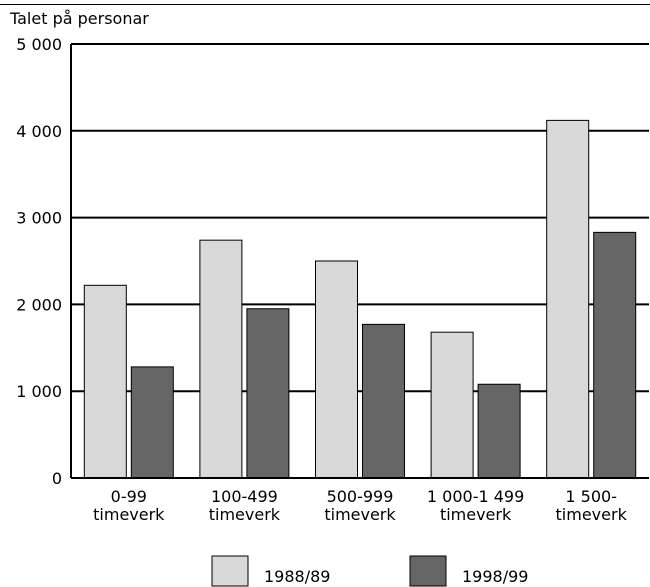  What do you see at coordinates (79, 18) in the screenshot?
I see `y-axis-title: Talet på personar` at bounding box center [79, 18].